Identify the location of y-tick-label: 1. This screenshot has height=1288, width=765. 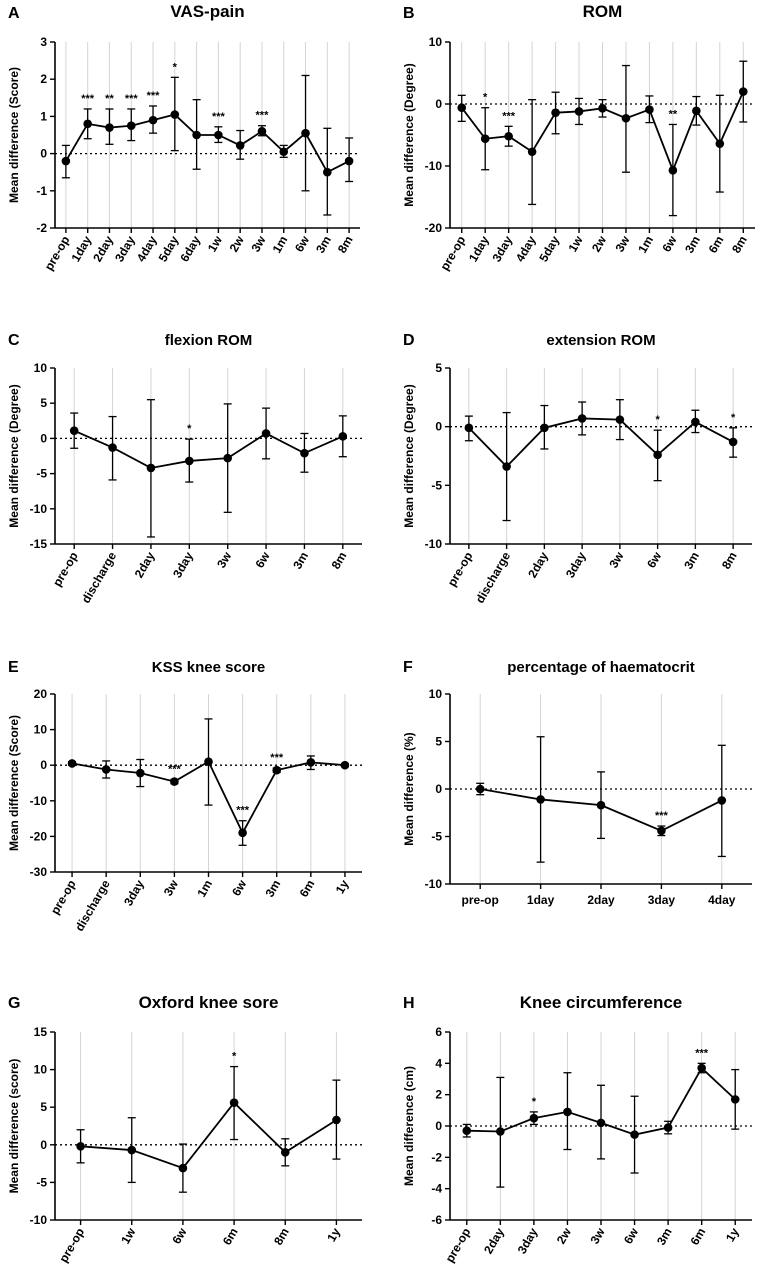
(43, 116).